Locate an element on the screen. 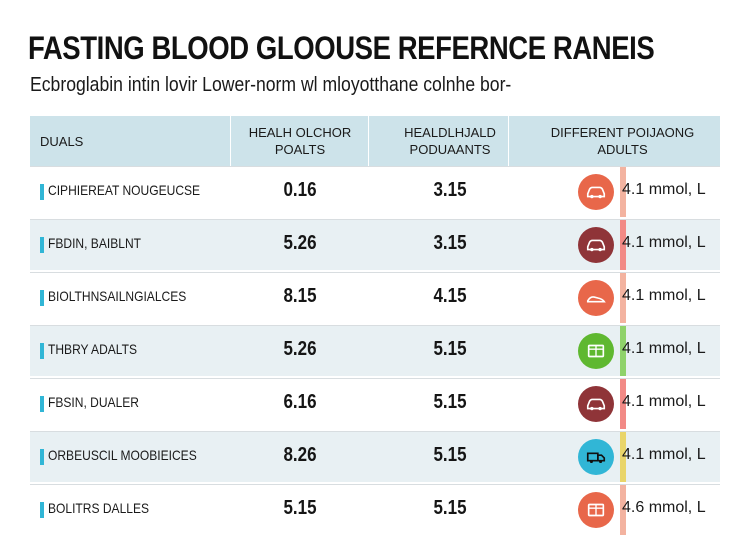 The height and width of the screenshot is (535, 750). row-label: CIPHIEREAT NOUGEUCSE is located at coordinates (124, 190).